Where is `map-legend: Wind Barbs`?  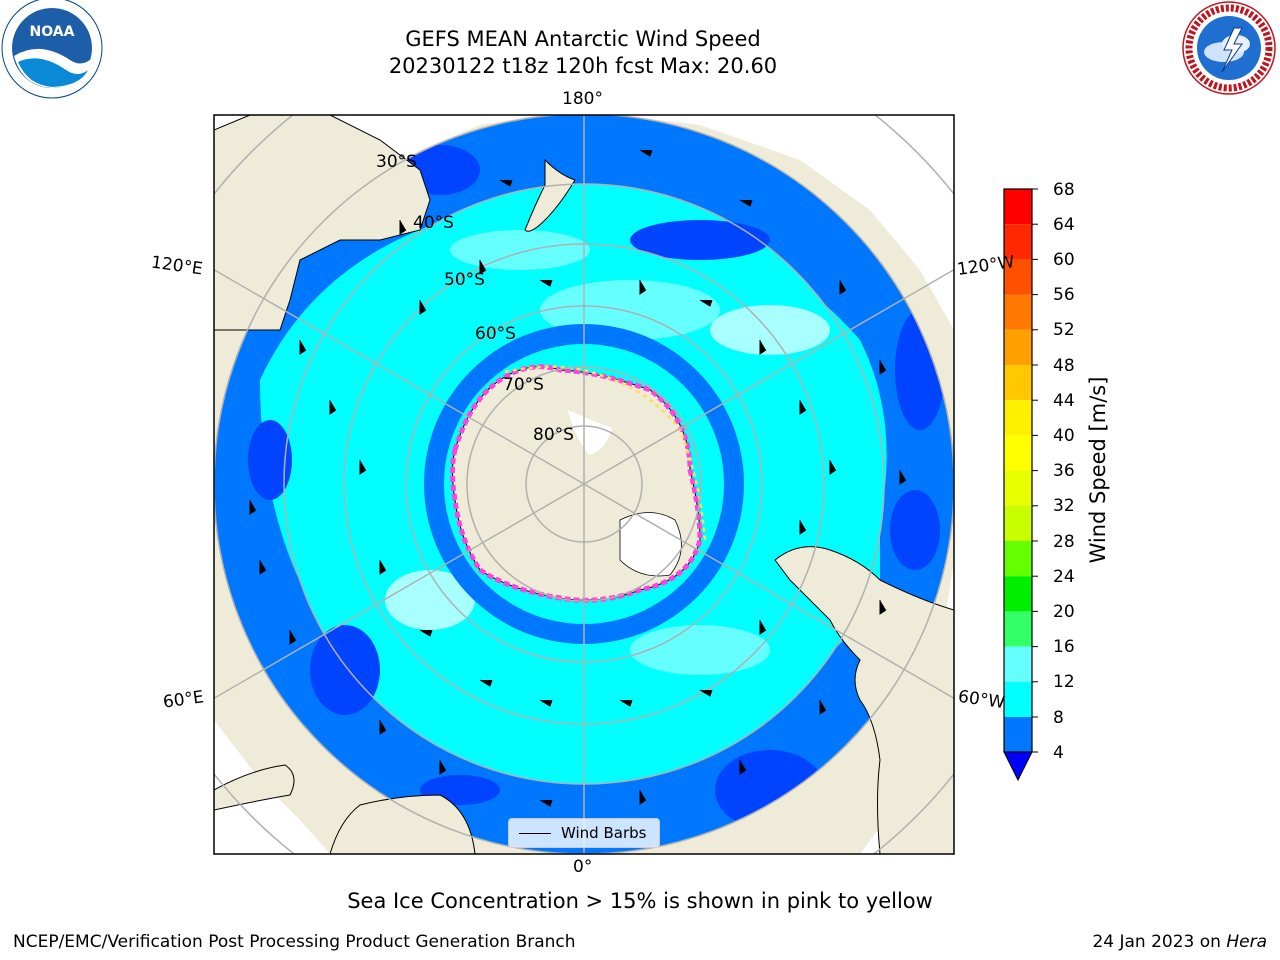 map-legend: Wind Barbs is located at coordinates (584, 833).